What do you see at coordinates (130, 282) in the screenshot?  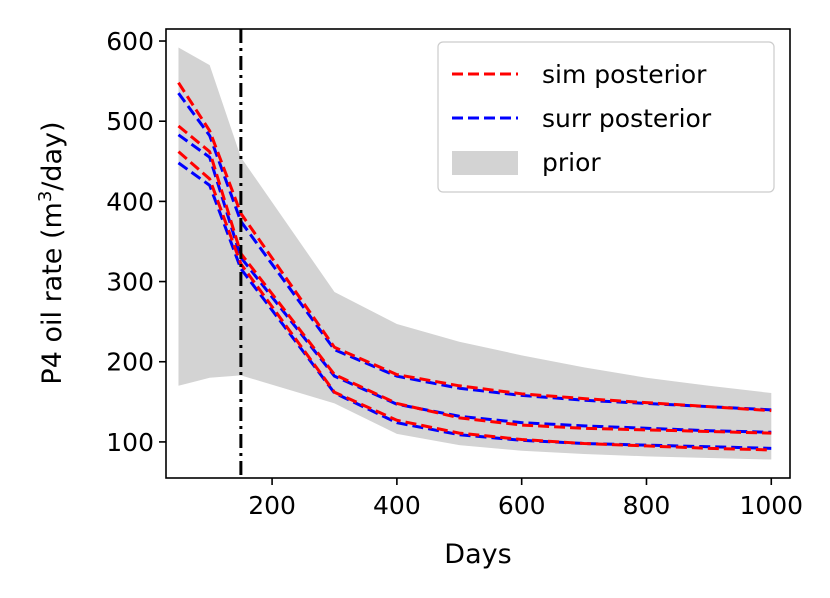 I see `y-tick-label-300: 300` at bounding box center [130, 282].